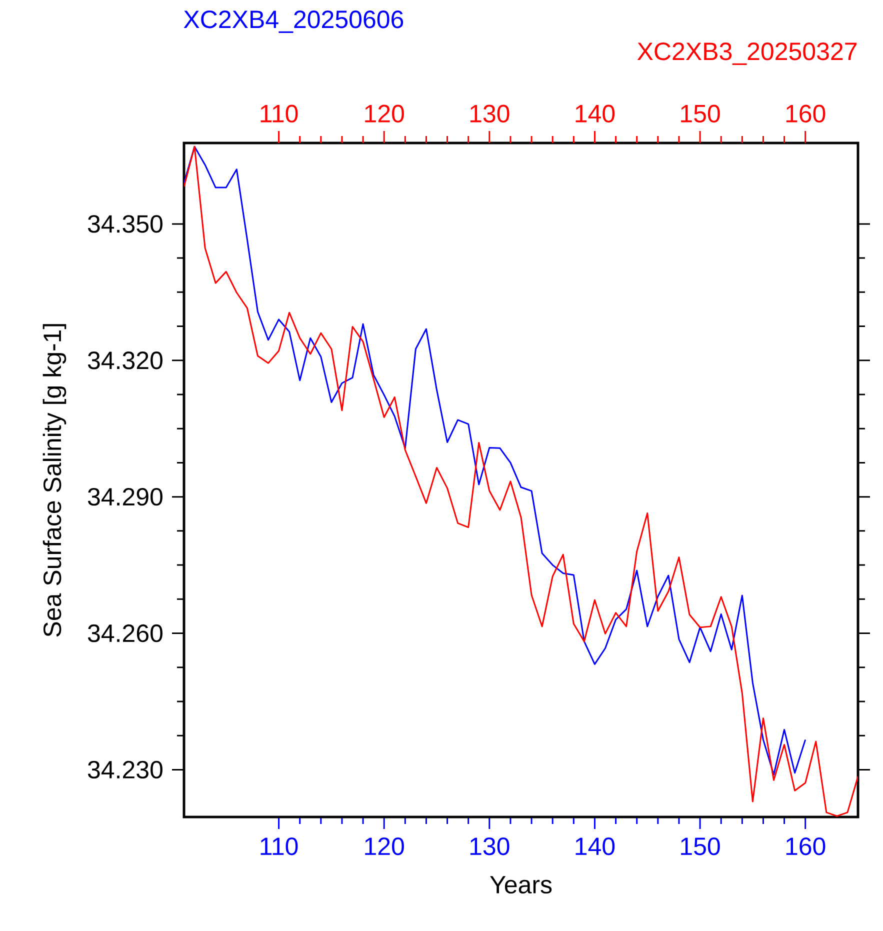 This screenshot has height=931, width=883. Describe the element at coordinates (595, 846) in the screenshot. I see `x-tick-label: 140` at that location.